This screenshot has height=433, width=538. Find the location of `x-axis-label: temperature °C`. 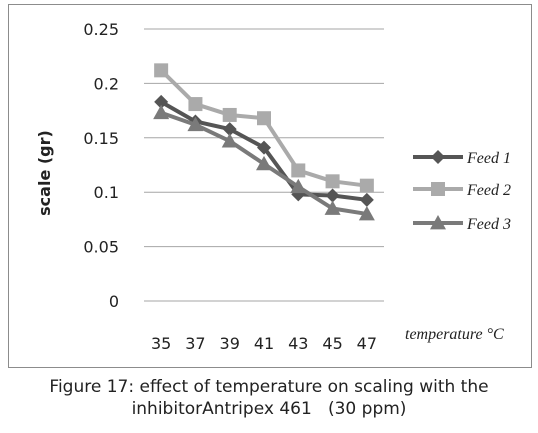

x-axis-label: temperature °C is located at coordinates (454, 334).